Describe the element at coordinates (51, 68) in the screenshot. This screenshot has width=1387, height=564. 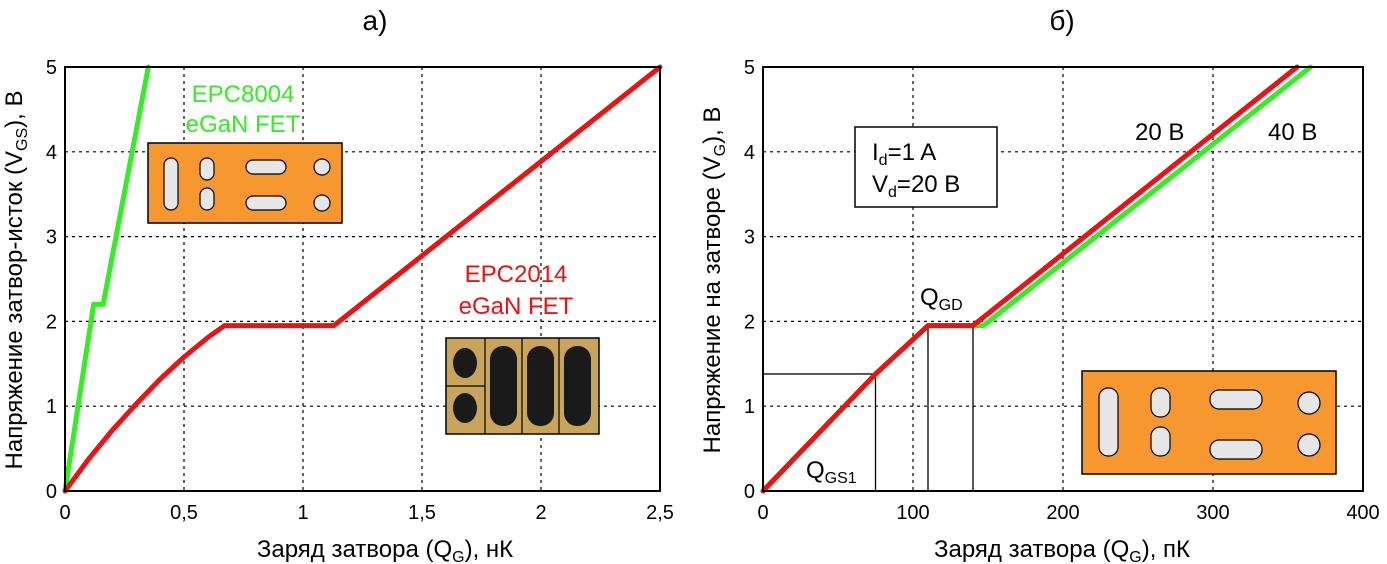
I see `chart-a-ytick-label: 5` at that location.